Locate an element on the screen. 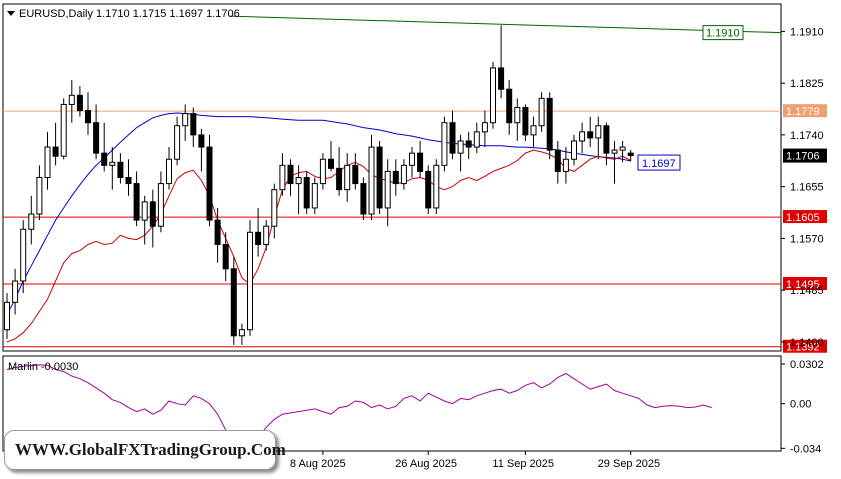 The width and height of the screenshot is (841, 479). level-badge-label: 1.1495 is located at coordinates (803, 285).